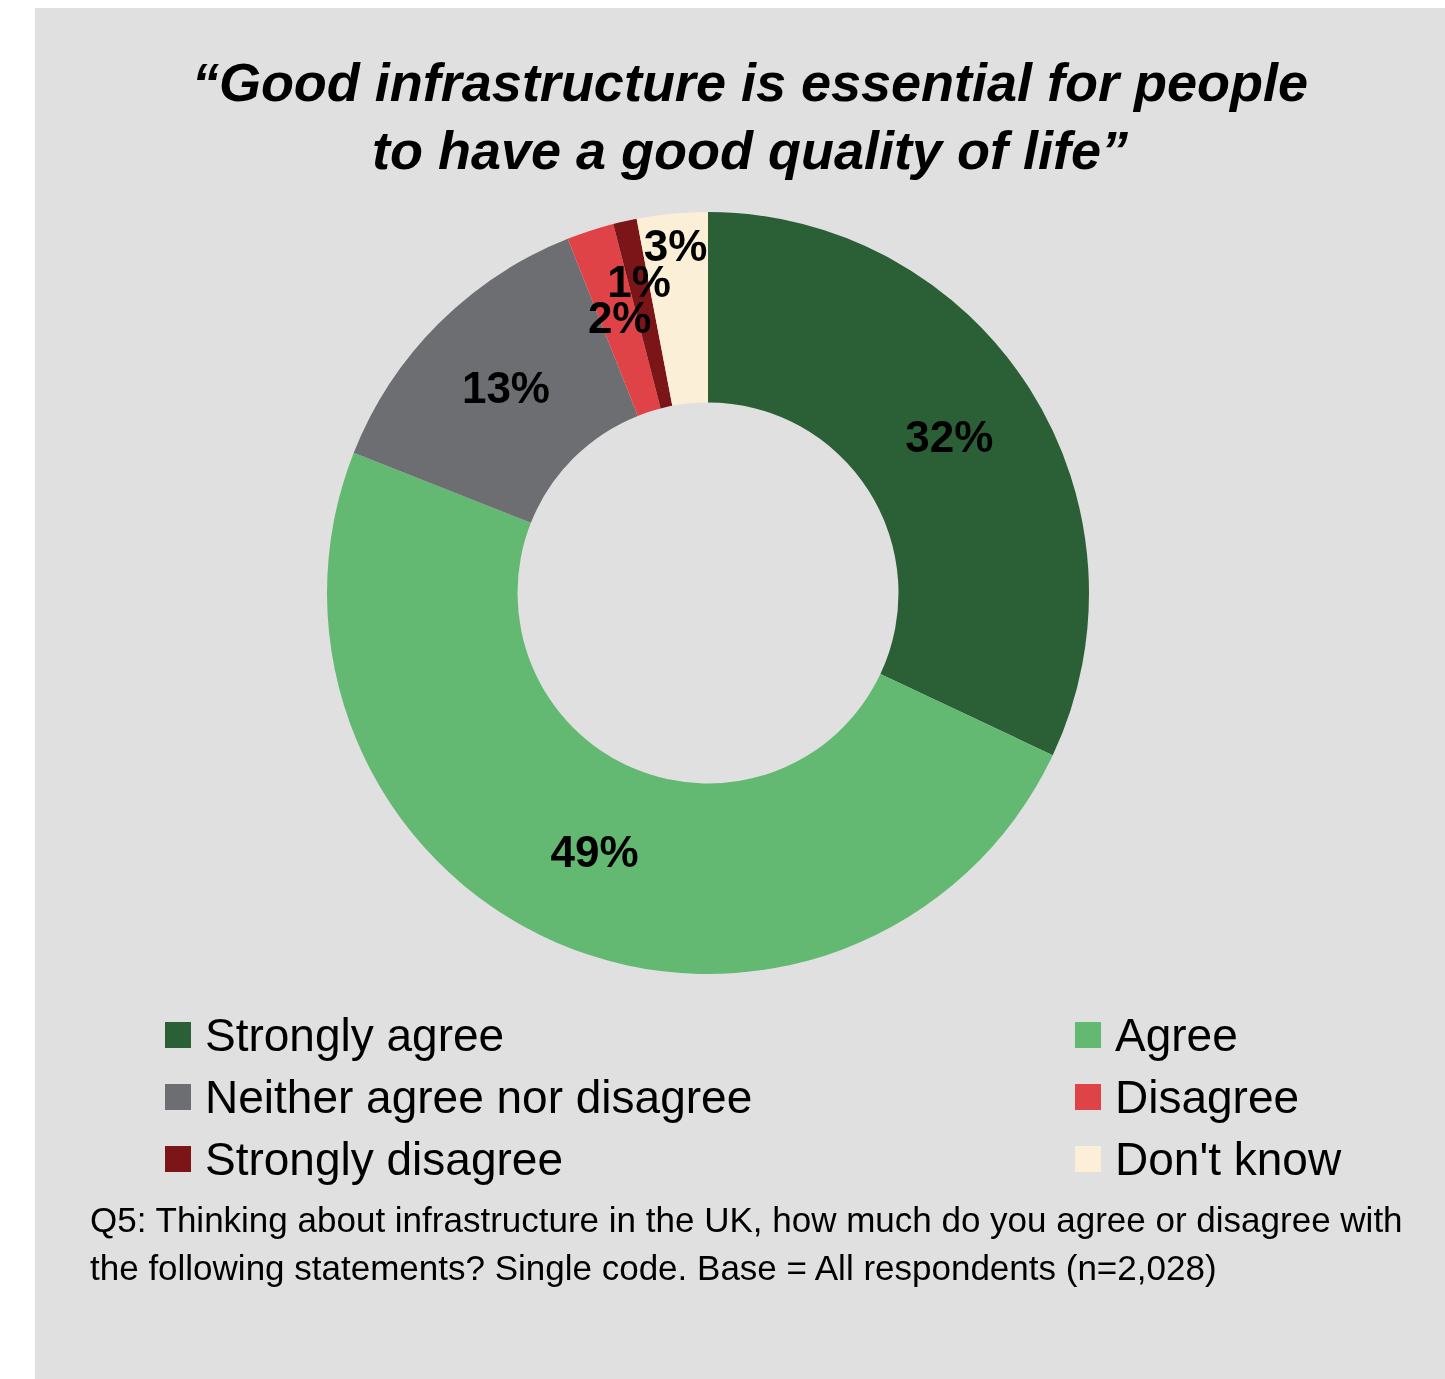 This screenshot has width=1445, height=1379. What do you see at coordinates (746, 1244) in the screenshot?
I see `text: Q5: Thinking about infrastructure in the UK, how much do you agree or disagree with the following statements? Single code. Base = All respondents (n=2,028)` at bounding box center [746, 1244].